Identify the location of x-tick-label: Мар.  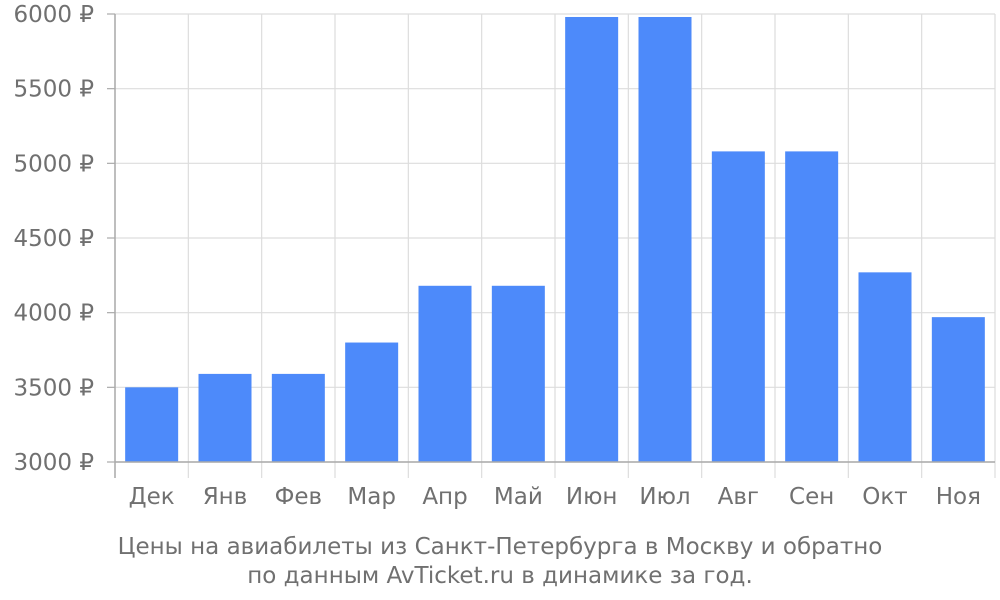
(371, 497).